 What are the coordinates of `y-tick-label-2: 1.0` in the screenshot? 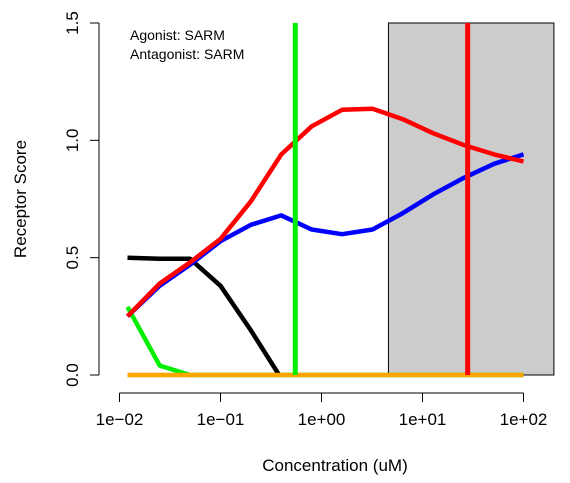 It's located at (72, 141).